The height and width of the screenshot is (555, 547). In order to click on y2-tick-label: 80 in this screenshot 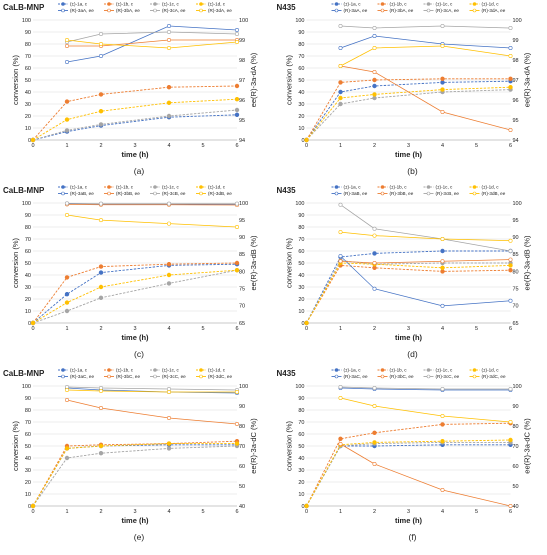, I will do `click(516, 427)`.